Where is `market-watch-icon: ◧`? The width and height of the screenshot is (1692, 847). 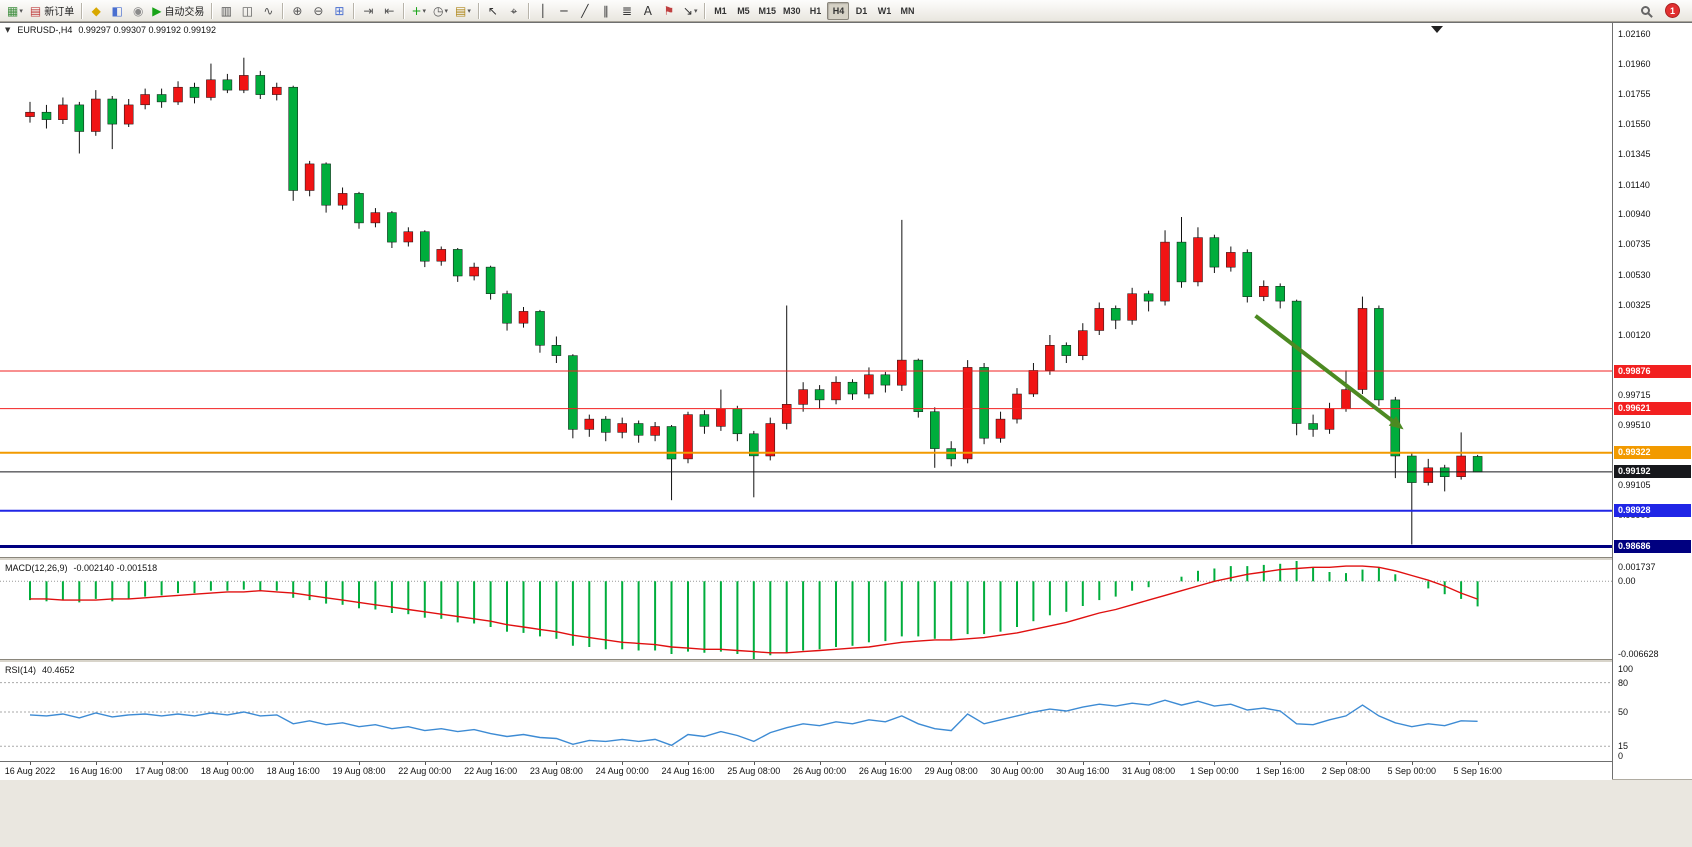
market-watch-icon: ◧ is located at coordinates (117, 10).